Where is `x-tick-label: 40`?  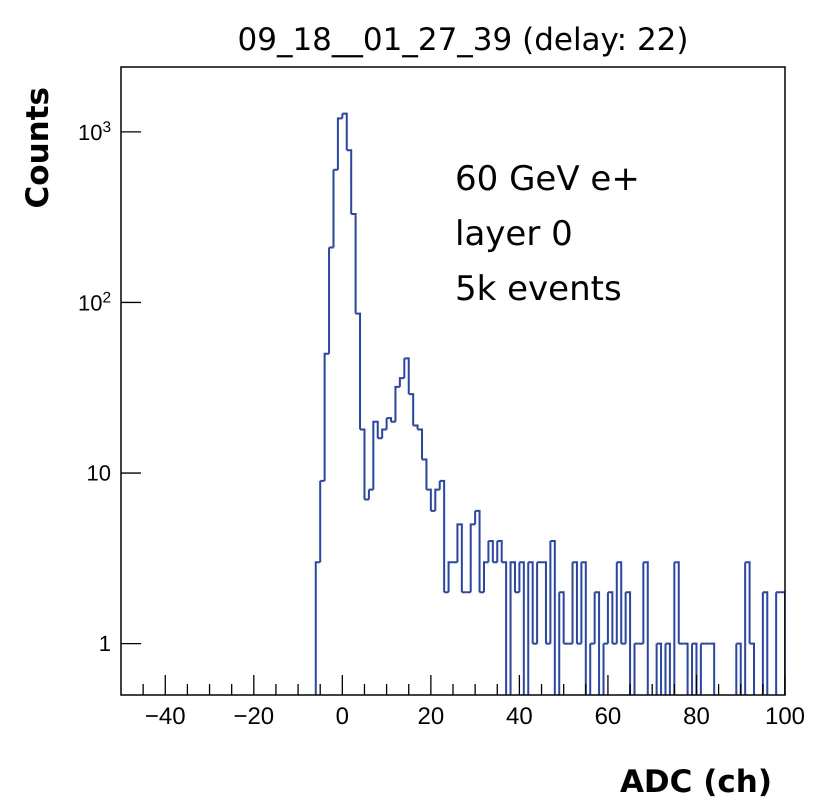 x-tick-label: 40 is located at coordinates (519, 716).